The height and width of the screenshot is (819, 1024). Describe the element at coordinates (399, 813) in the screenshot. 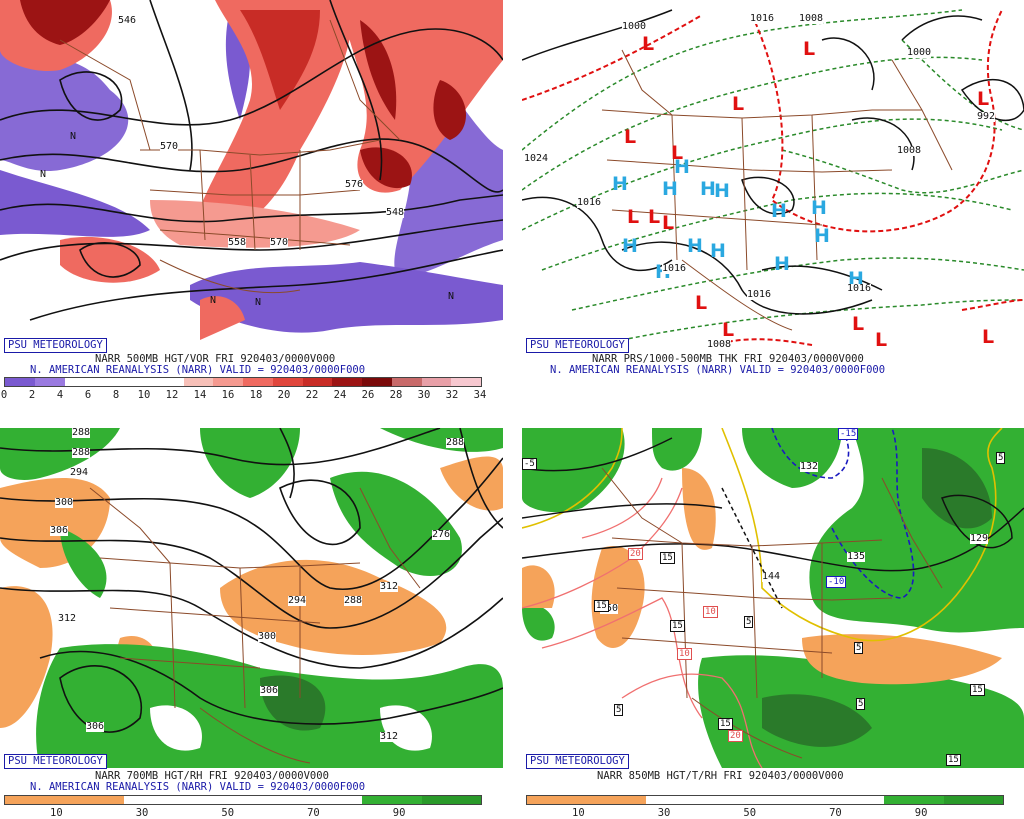

I see `colorbar-tick-label: 90` at that location.